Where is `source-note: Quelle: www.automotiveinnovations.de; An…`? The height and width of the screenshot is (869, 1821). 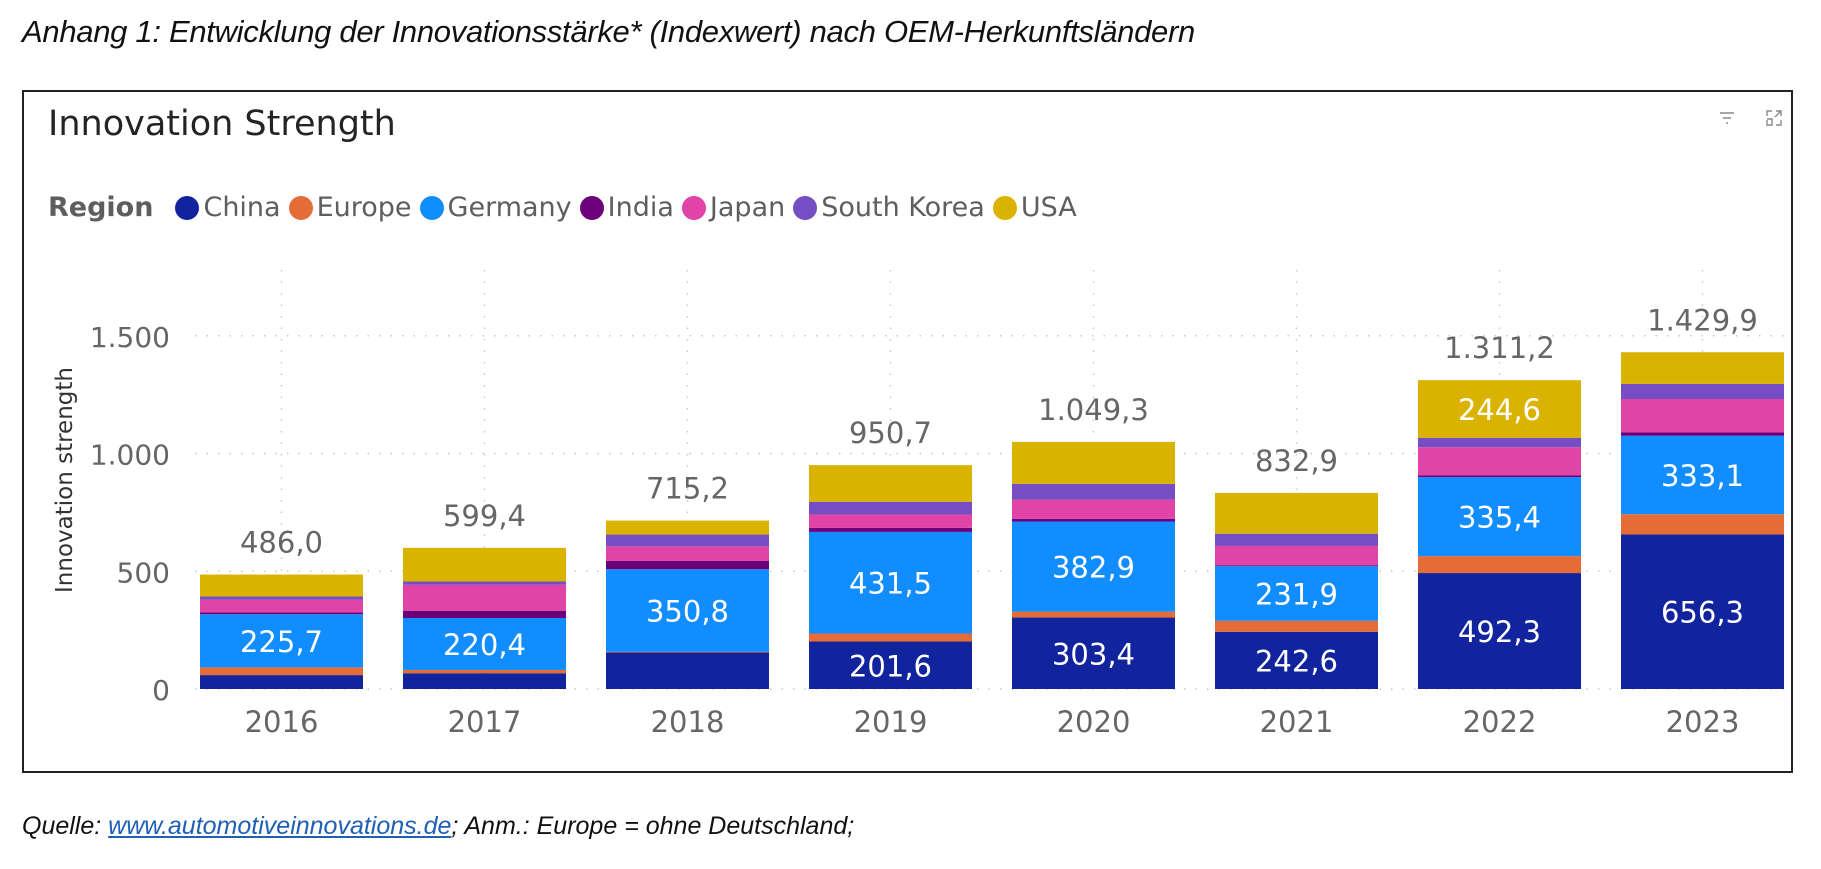 source-note: Quelle: www.automotiveinnovations.de; An… is located at coordinates (438, 826).